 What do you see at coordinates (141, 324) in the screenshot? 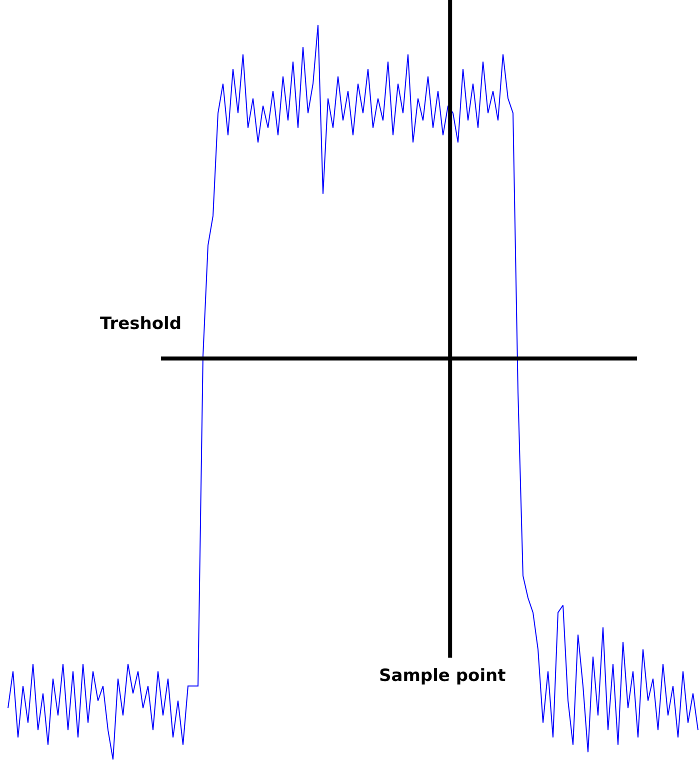
I see `ref-line-label: Treshold` at bounding box center [141, 324].